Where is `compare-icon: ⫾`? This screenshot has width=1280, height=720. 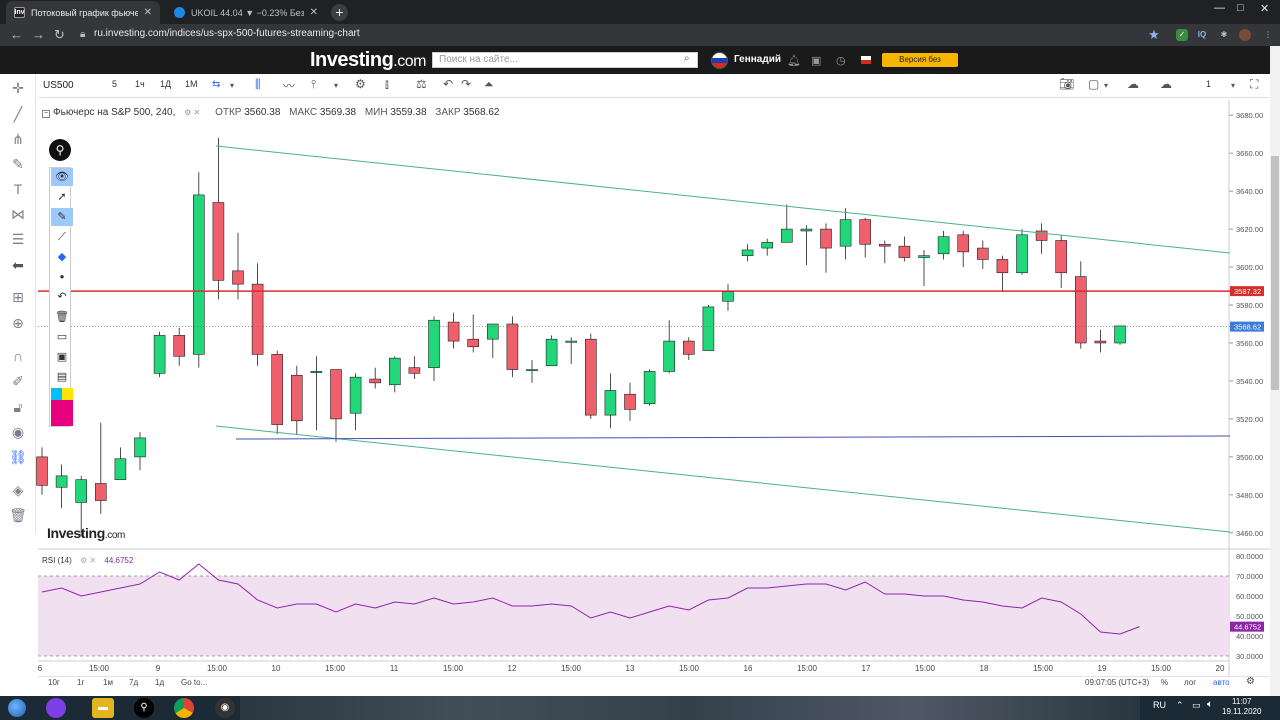
compare-icon: ⫾ is located at coordinates (387, 84).